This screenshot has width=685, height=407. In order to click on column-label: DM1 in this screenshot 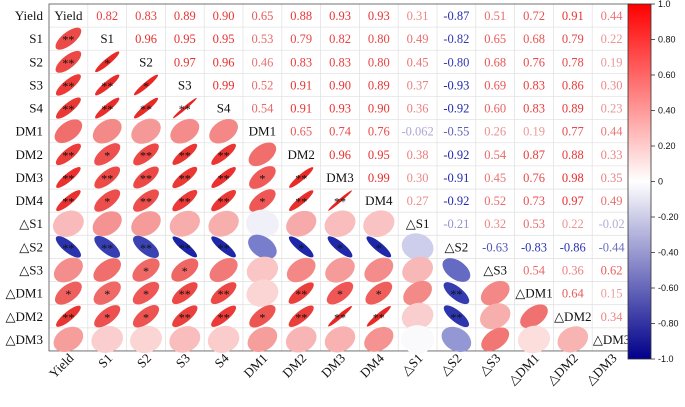, I will do `click(256, 365)`.